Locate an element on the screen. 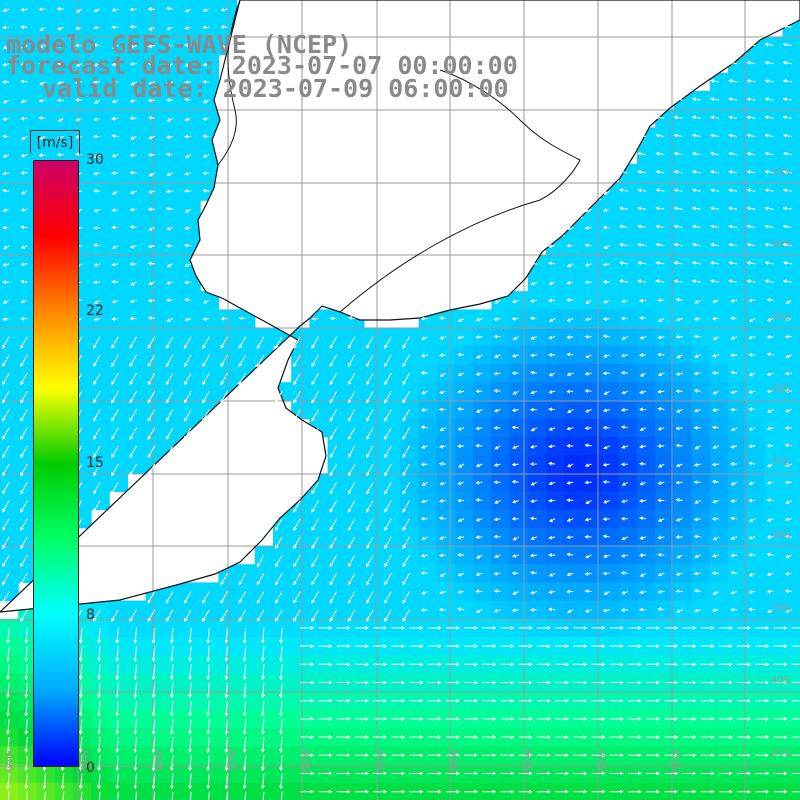 The image size is (800, 800). longitude-label: 60W is located at coordinates (9, 760).